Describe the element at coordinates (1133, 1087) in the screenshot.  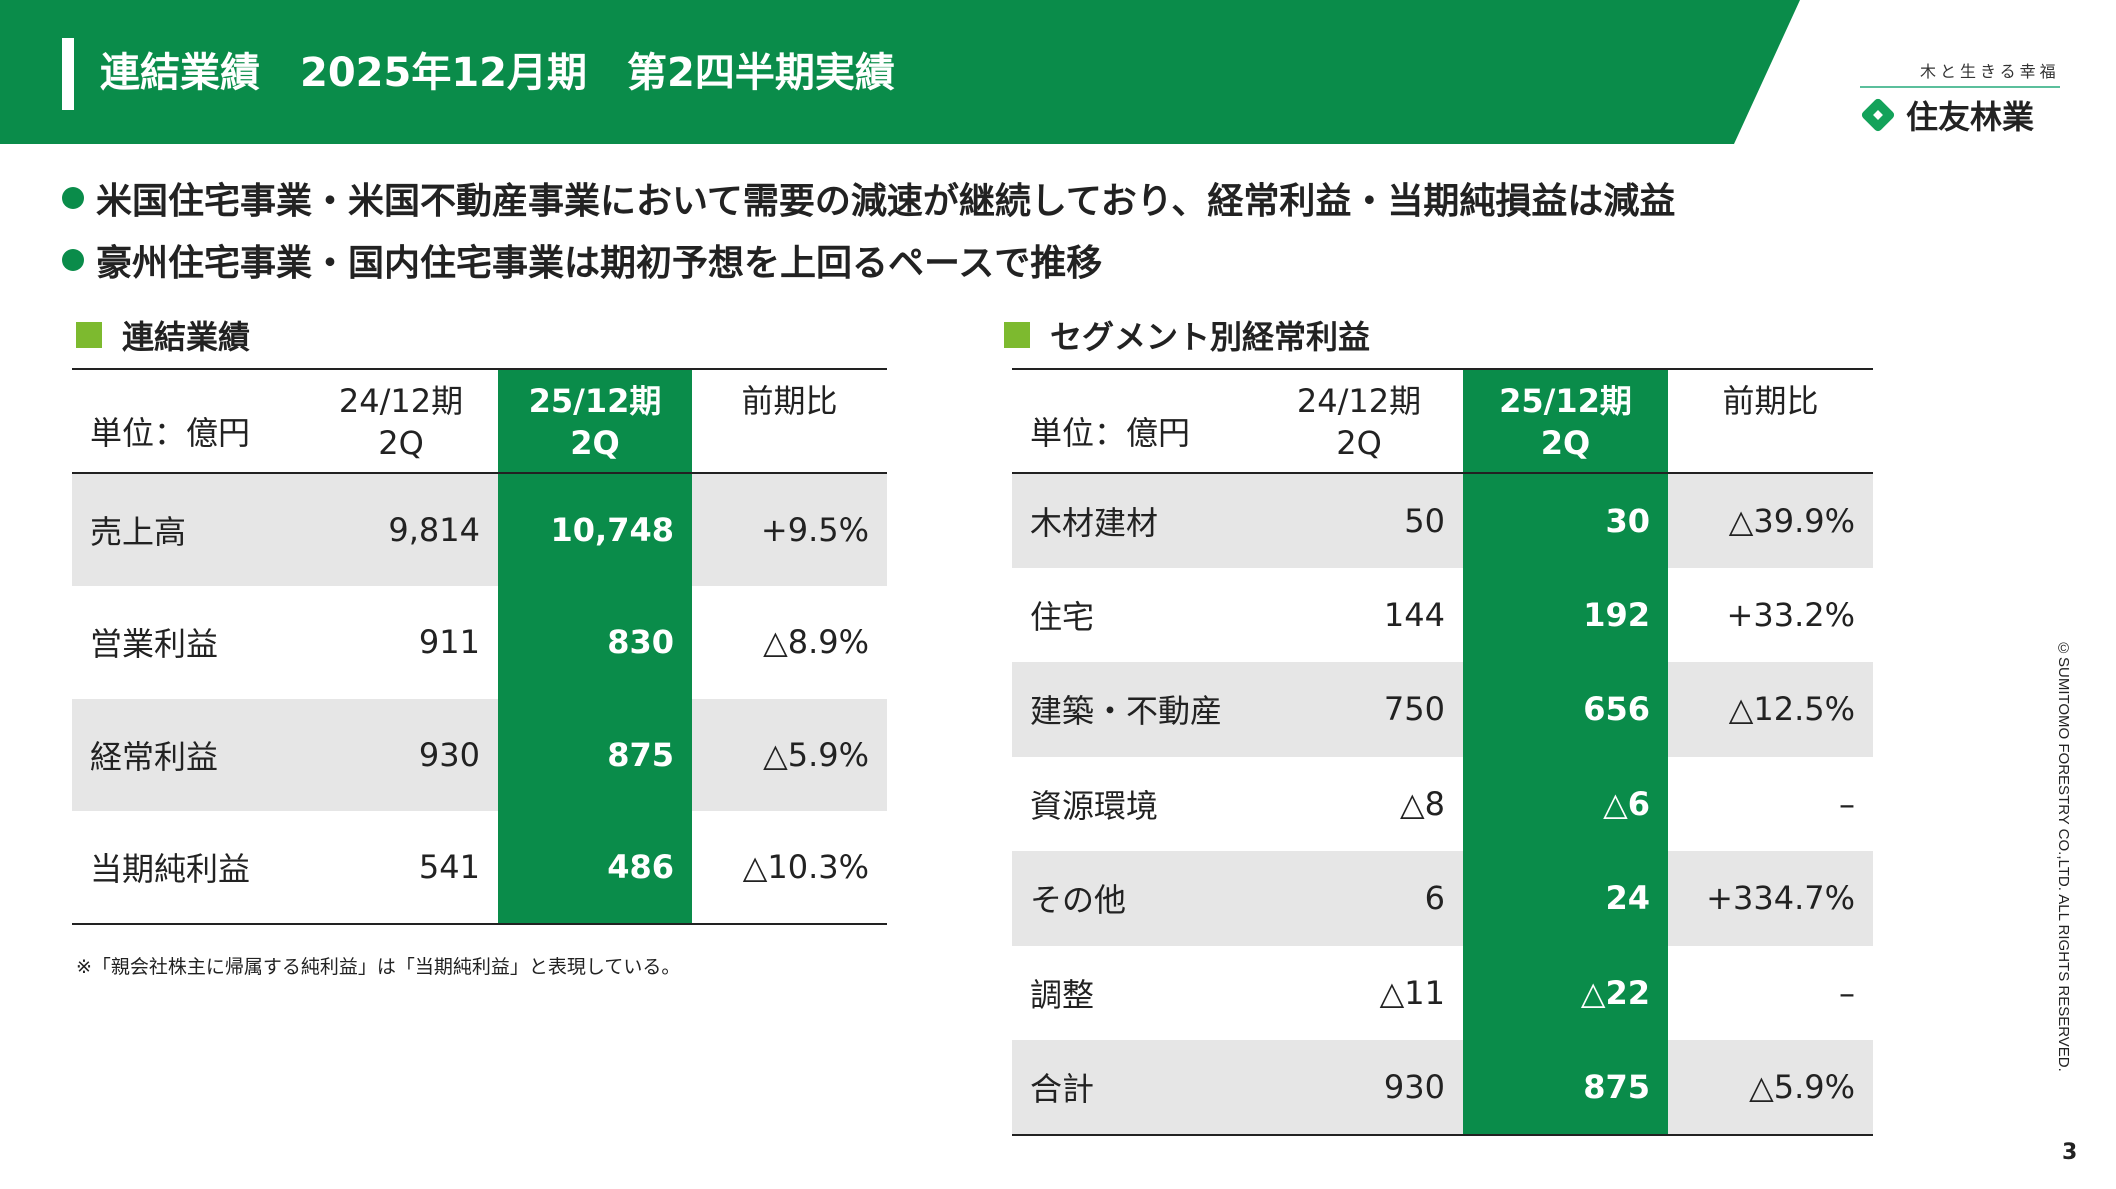
I see `table-cell: 合計` at that location.